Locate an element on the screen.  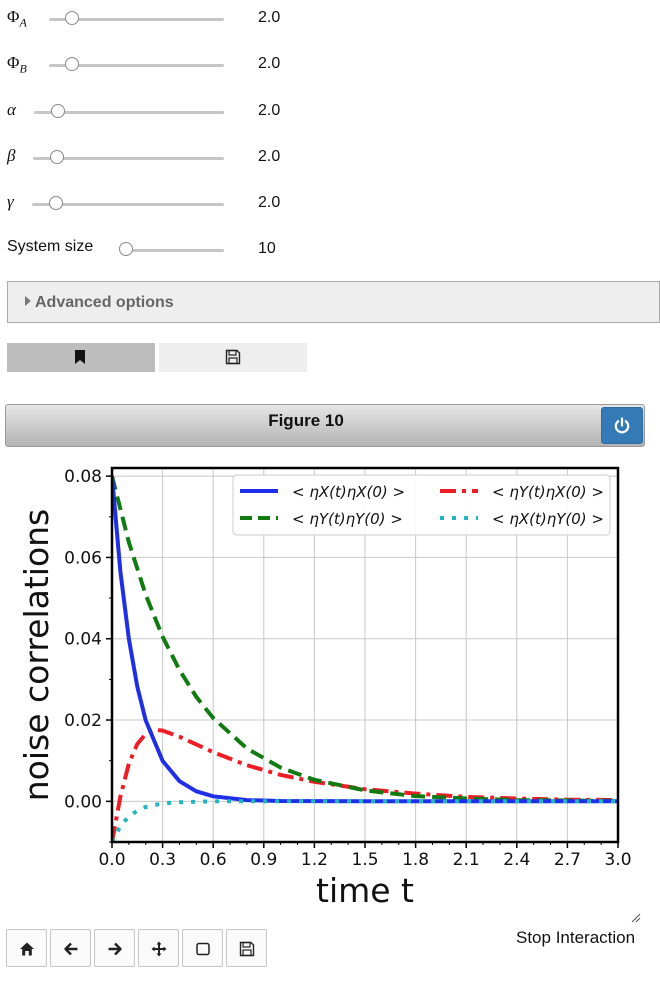
x-tick-label: 0.0 is located at coordinates (111, 860).